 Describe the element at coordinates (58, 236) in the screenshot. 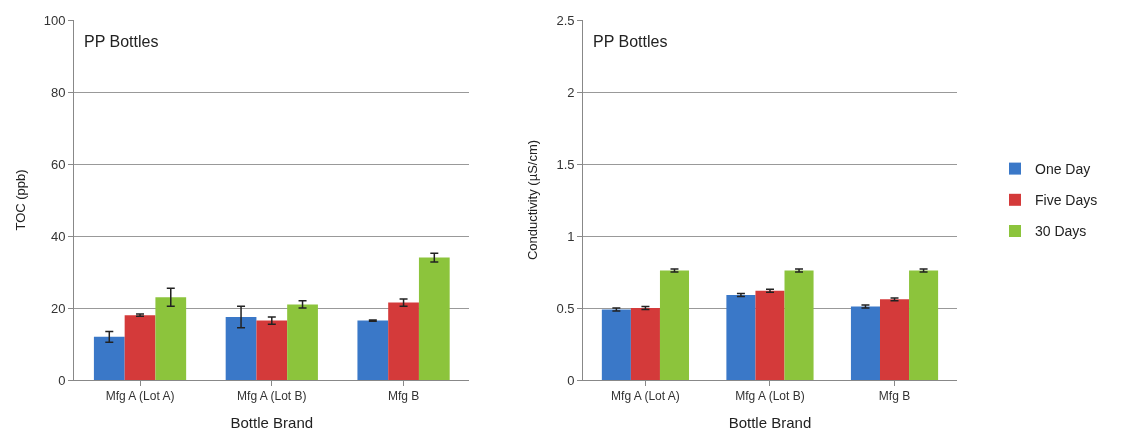

I see `y-tick-label: 40` at that location.